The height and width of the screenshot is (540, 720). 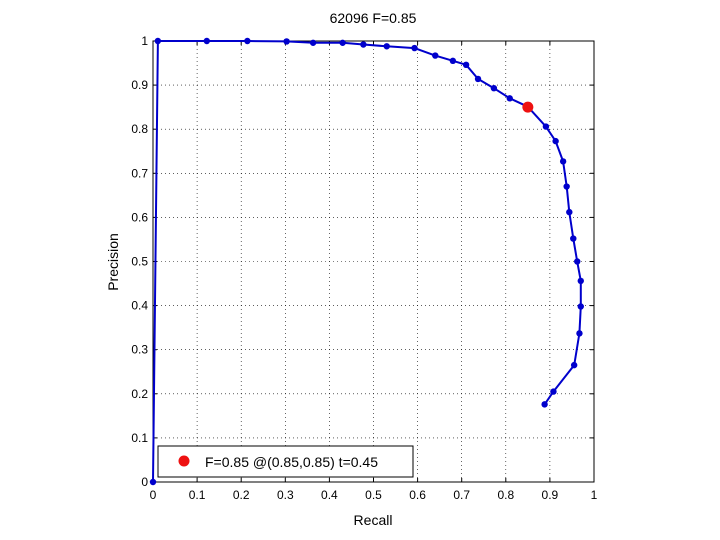 What do you see at coordinates (505, 495) in the screenshot?
I see `x-tick-label: 0.8` at bounding box center [505, 495].